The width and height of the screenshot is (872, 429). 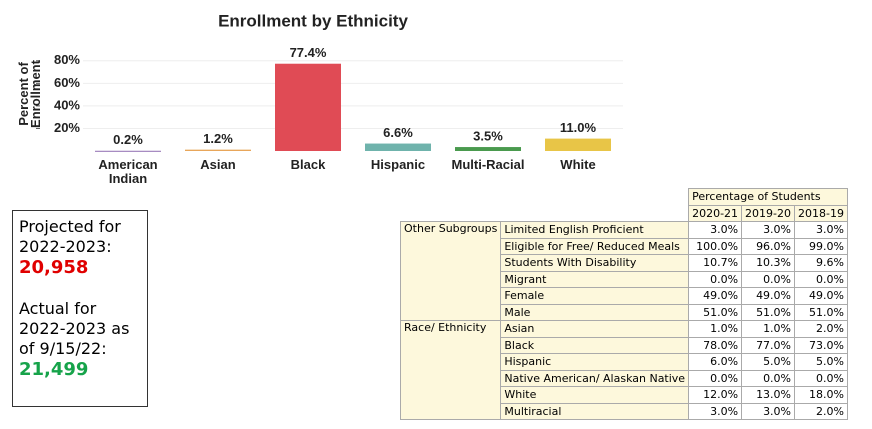 What do you see at coordinates (595, 378) in the screenshot?
I see `row-label: Native American/ Alaskan Native` at bounding box center [595, 378].